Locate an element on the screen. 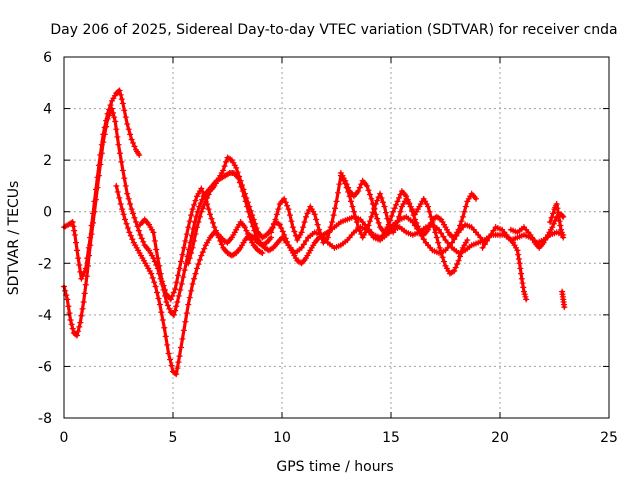 The image size is (640, 480). y-tick-label: -6 is located at coordinates (45, 367).